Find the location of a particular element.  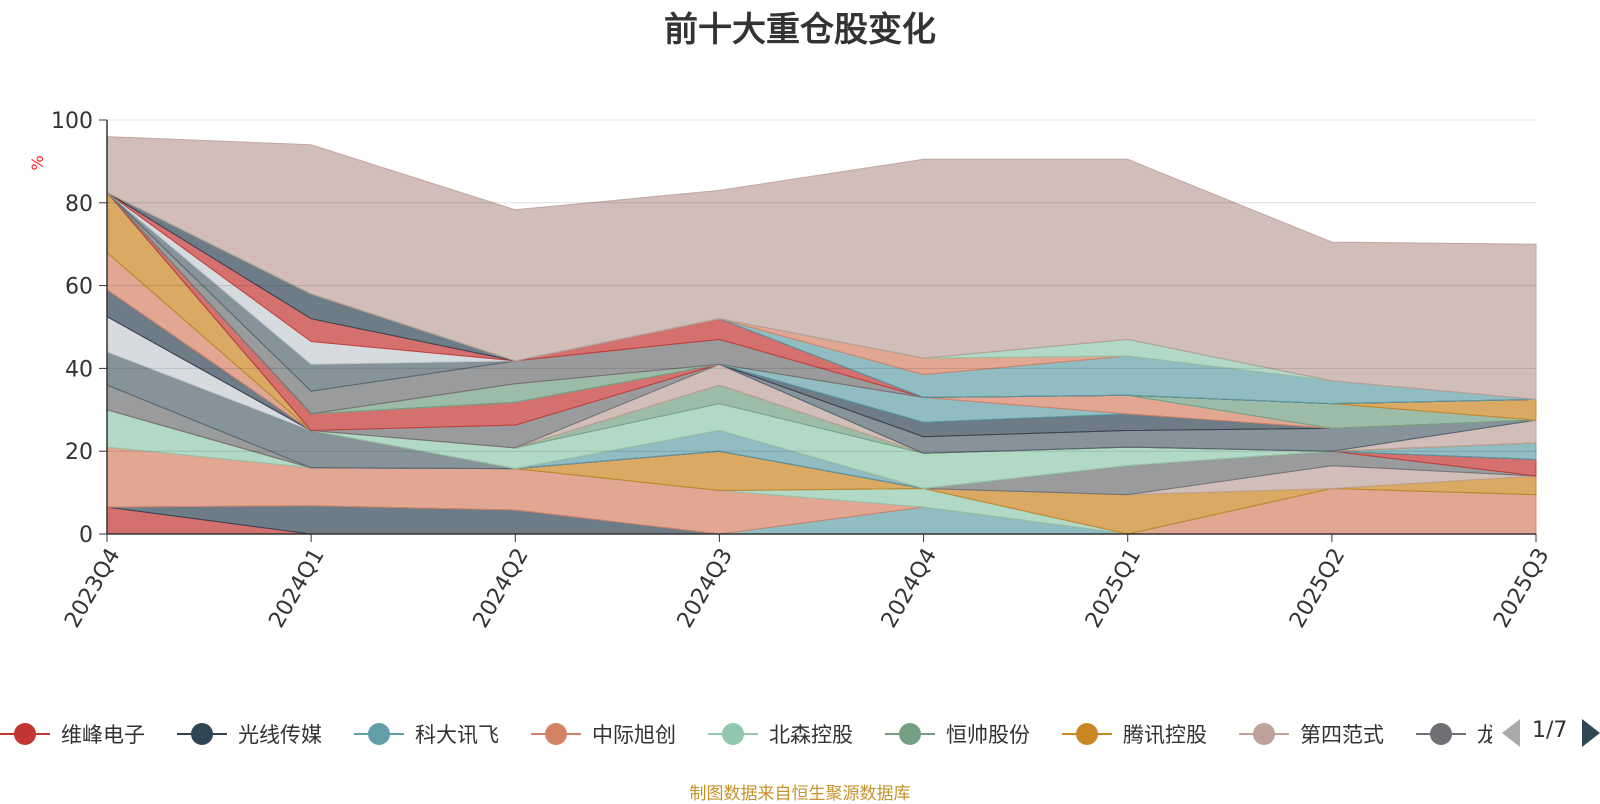

x-tick-label: 2025Q3 is located at coordinates (1521, 588).